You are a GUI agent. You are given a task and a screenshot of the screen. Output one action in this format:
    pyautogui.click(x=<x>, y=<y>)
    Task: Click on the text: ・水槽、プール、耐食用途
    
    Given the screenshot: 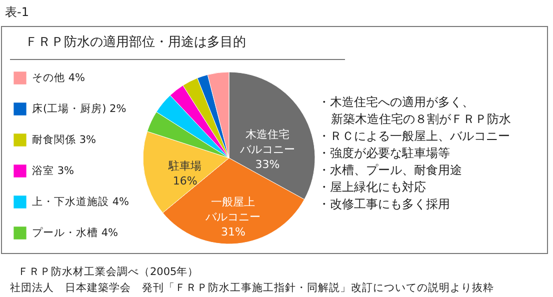 What is the action you would take?
    pyautogui.click(x=390, y=170)
    